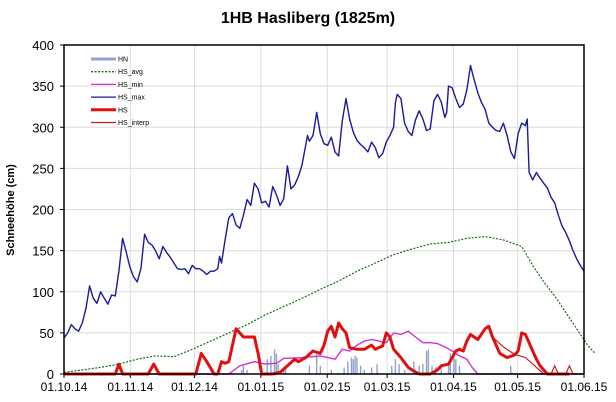  I want to click on x-tick-label: 01.01.15, so click(261, 387).